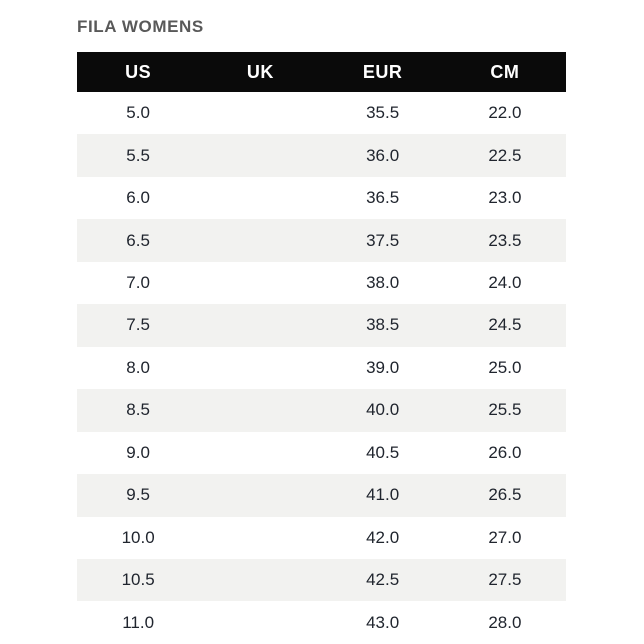 The width and height of the screenshot is (644, 644). Describe the element at coordinates (383, 198) in the screenshot. I see `table-cell: 36.5` at that location.